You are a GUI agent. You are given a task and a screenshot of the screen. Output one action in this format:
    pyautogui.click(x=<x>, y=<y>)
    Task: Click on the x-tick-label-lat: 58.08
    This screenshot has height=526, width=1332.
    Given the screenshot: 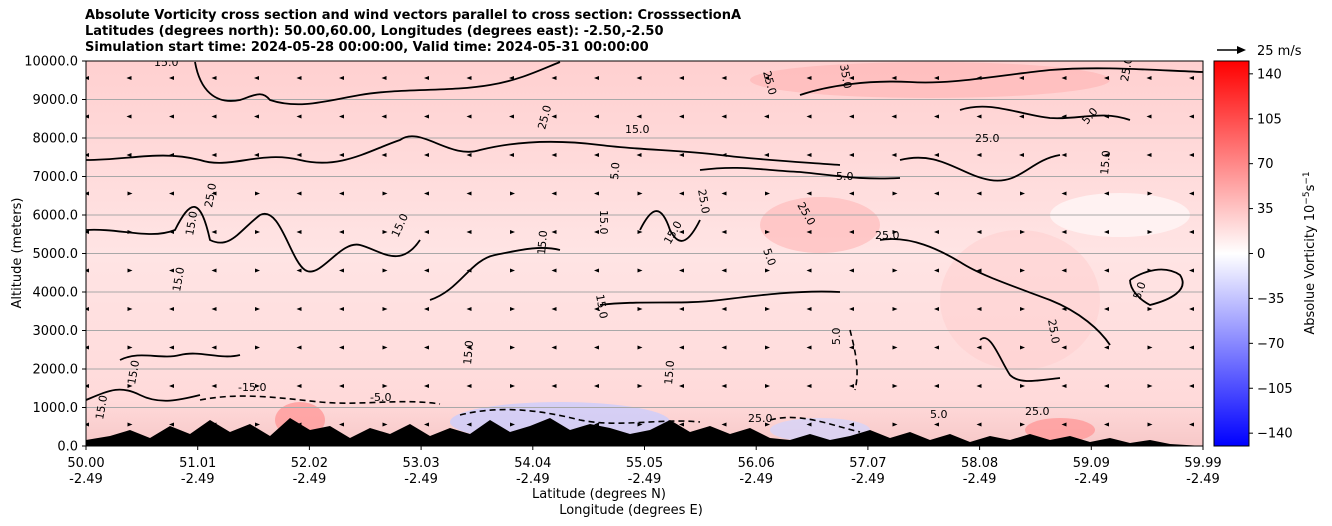 What is the action you would take?
    pyautogui.click(x=979, y=463)
    